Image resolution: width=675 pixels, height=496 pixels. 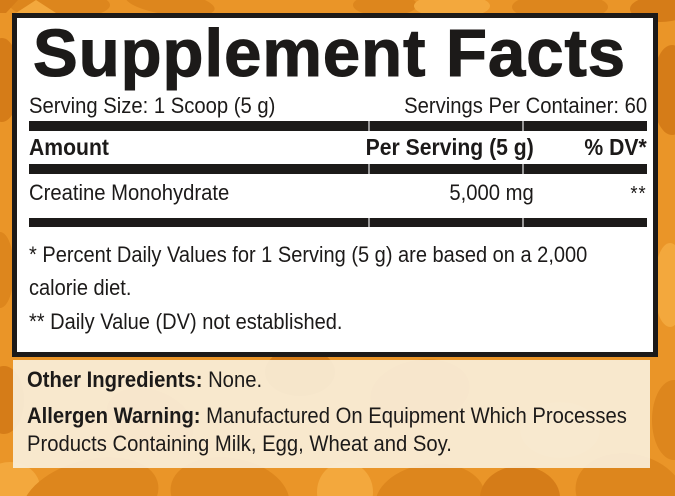 What do you see at coordinates (329, 53) in the screenshot?
I see `supplement-facts-title: Supplement Facts` at bounding box center [329, 53].